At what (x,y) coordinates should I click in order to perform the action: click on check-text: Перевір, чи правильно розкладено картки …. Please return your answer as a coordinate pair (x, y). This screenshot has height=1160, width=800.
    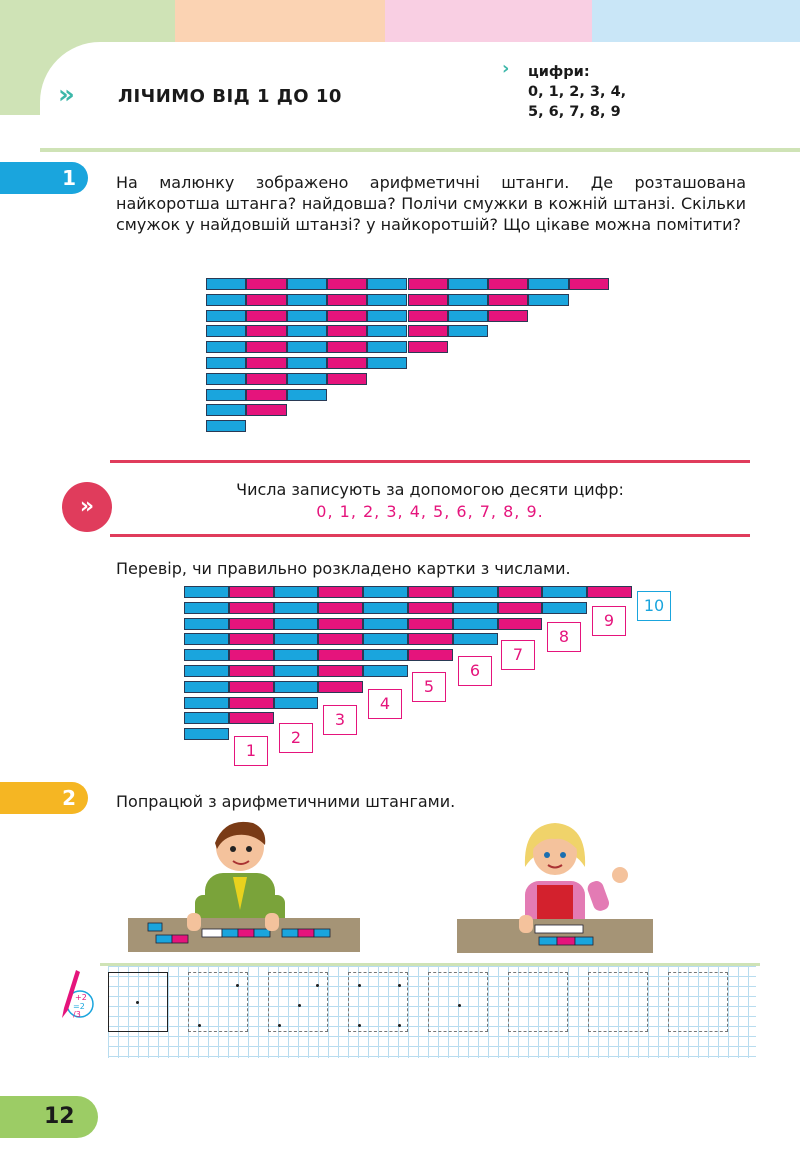
    Looking at the image, I should click on (343, 568).